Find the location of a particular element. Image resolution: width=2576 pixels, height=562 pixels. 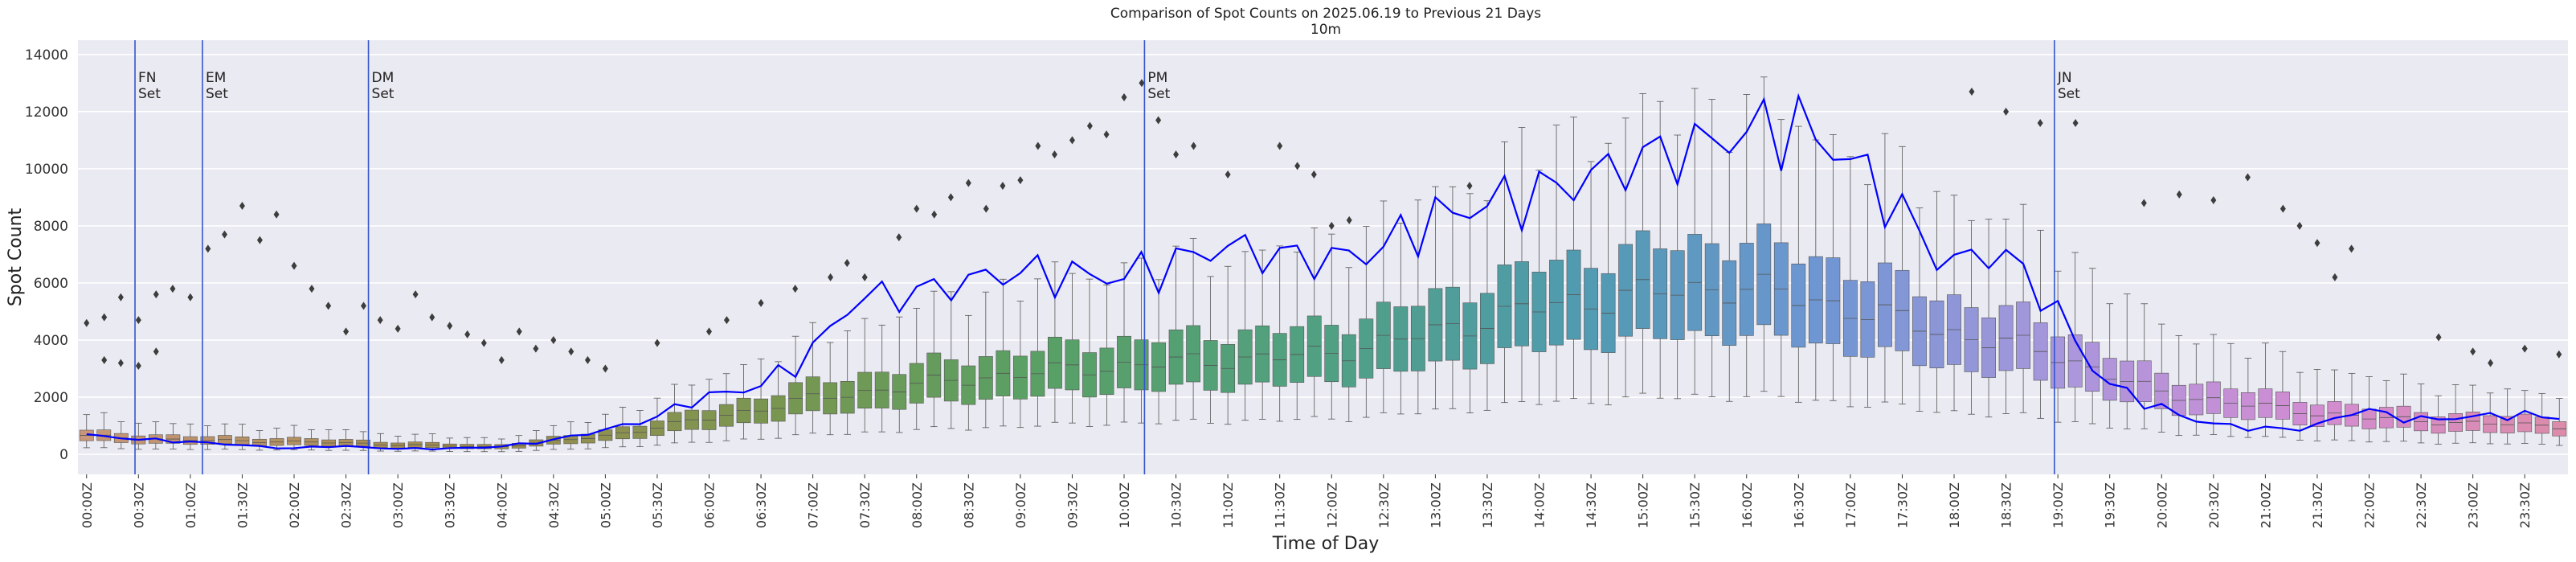

x-tick-label: 23:30Z is located at coordinates (2525, 505).